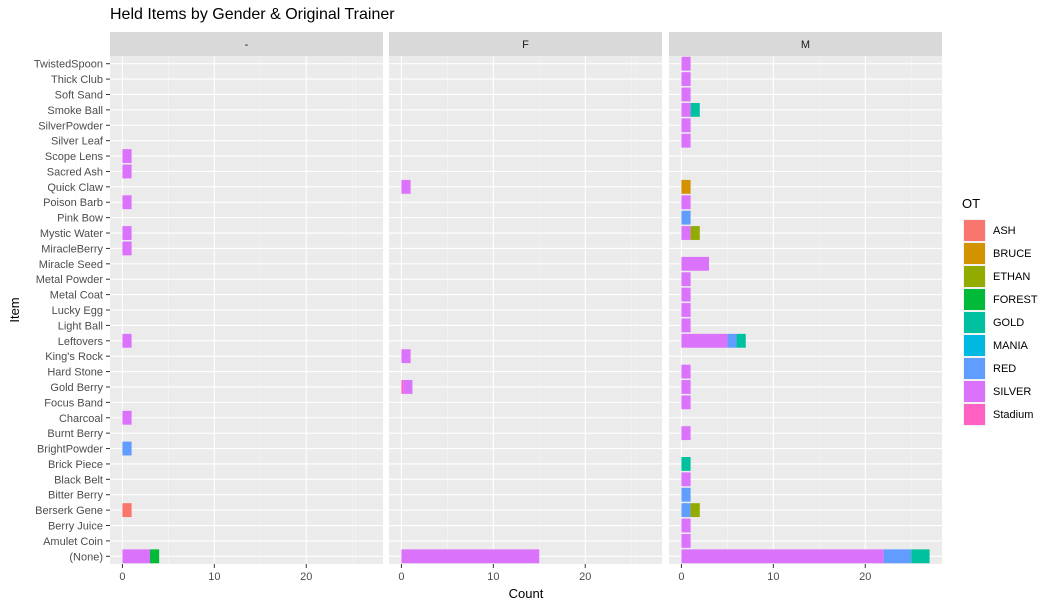  Describe the element at coordinates (406, 356) in the screenshot. I see `bar-king-s-rock-silver` at that location.